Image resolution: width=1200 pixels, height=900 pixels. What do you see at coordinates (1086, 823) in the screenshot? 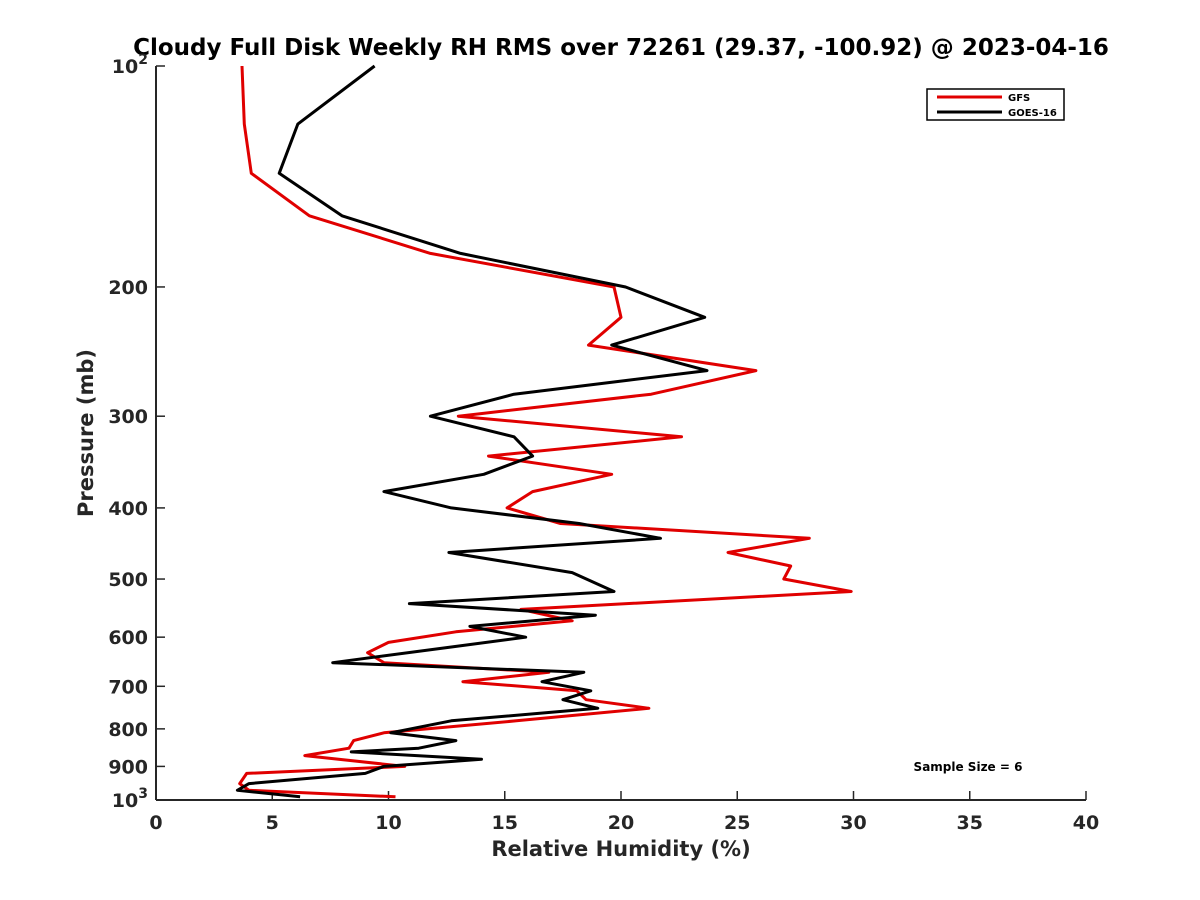
I see `x-tick-label: 40` at bounding box center [1086, 823].